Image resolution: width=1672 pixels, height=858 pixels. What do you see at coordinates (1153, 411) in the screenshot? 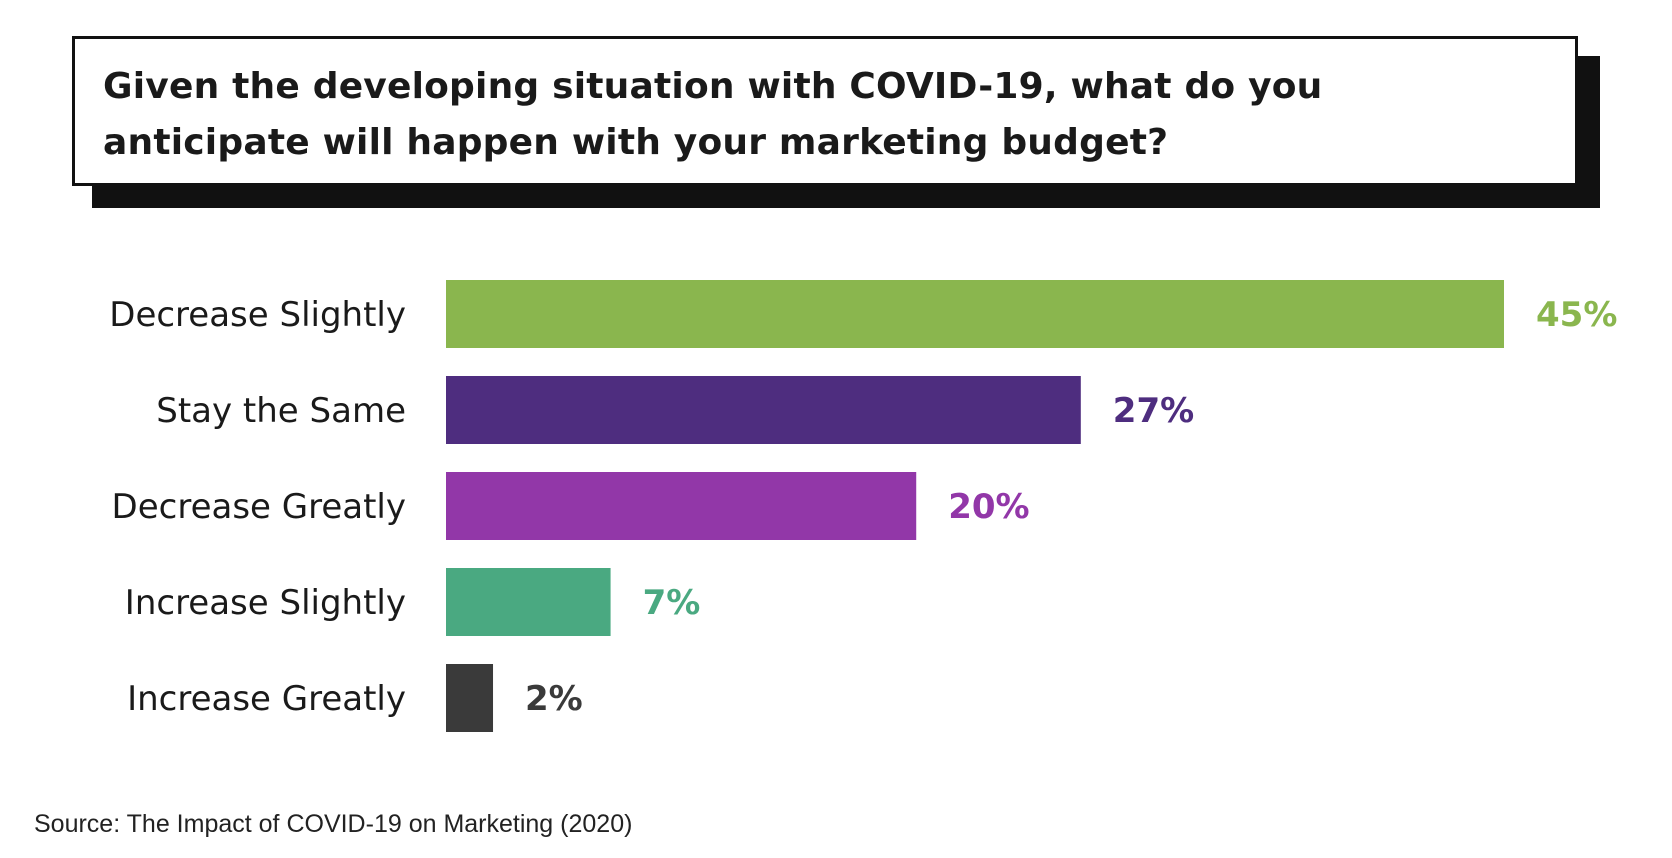
I see `value-label: 27%` at bounding box center [1153, 411].